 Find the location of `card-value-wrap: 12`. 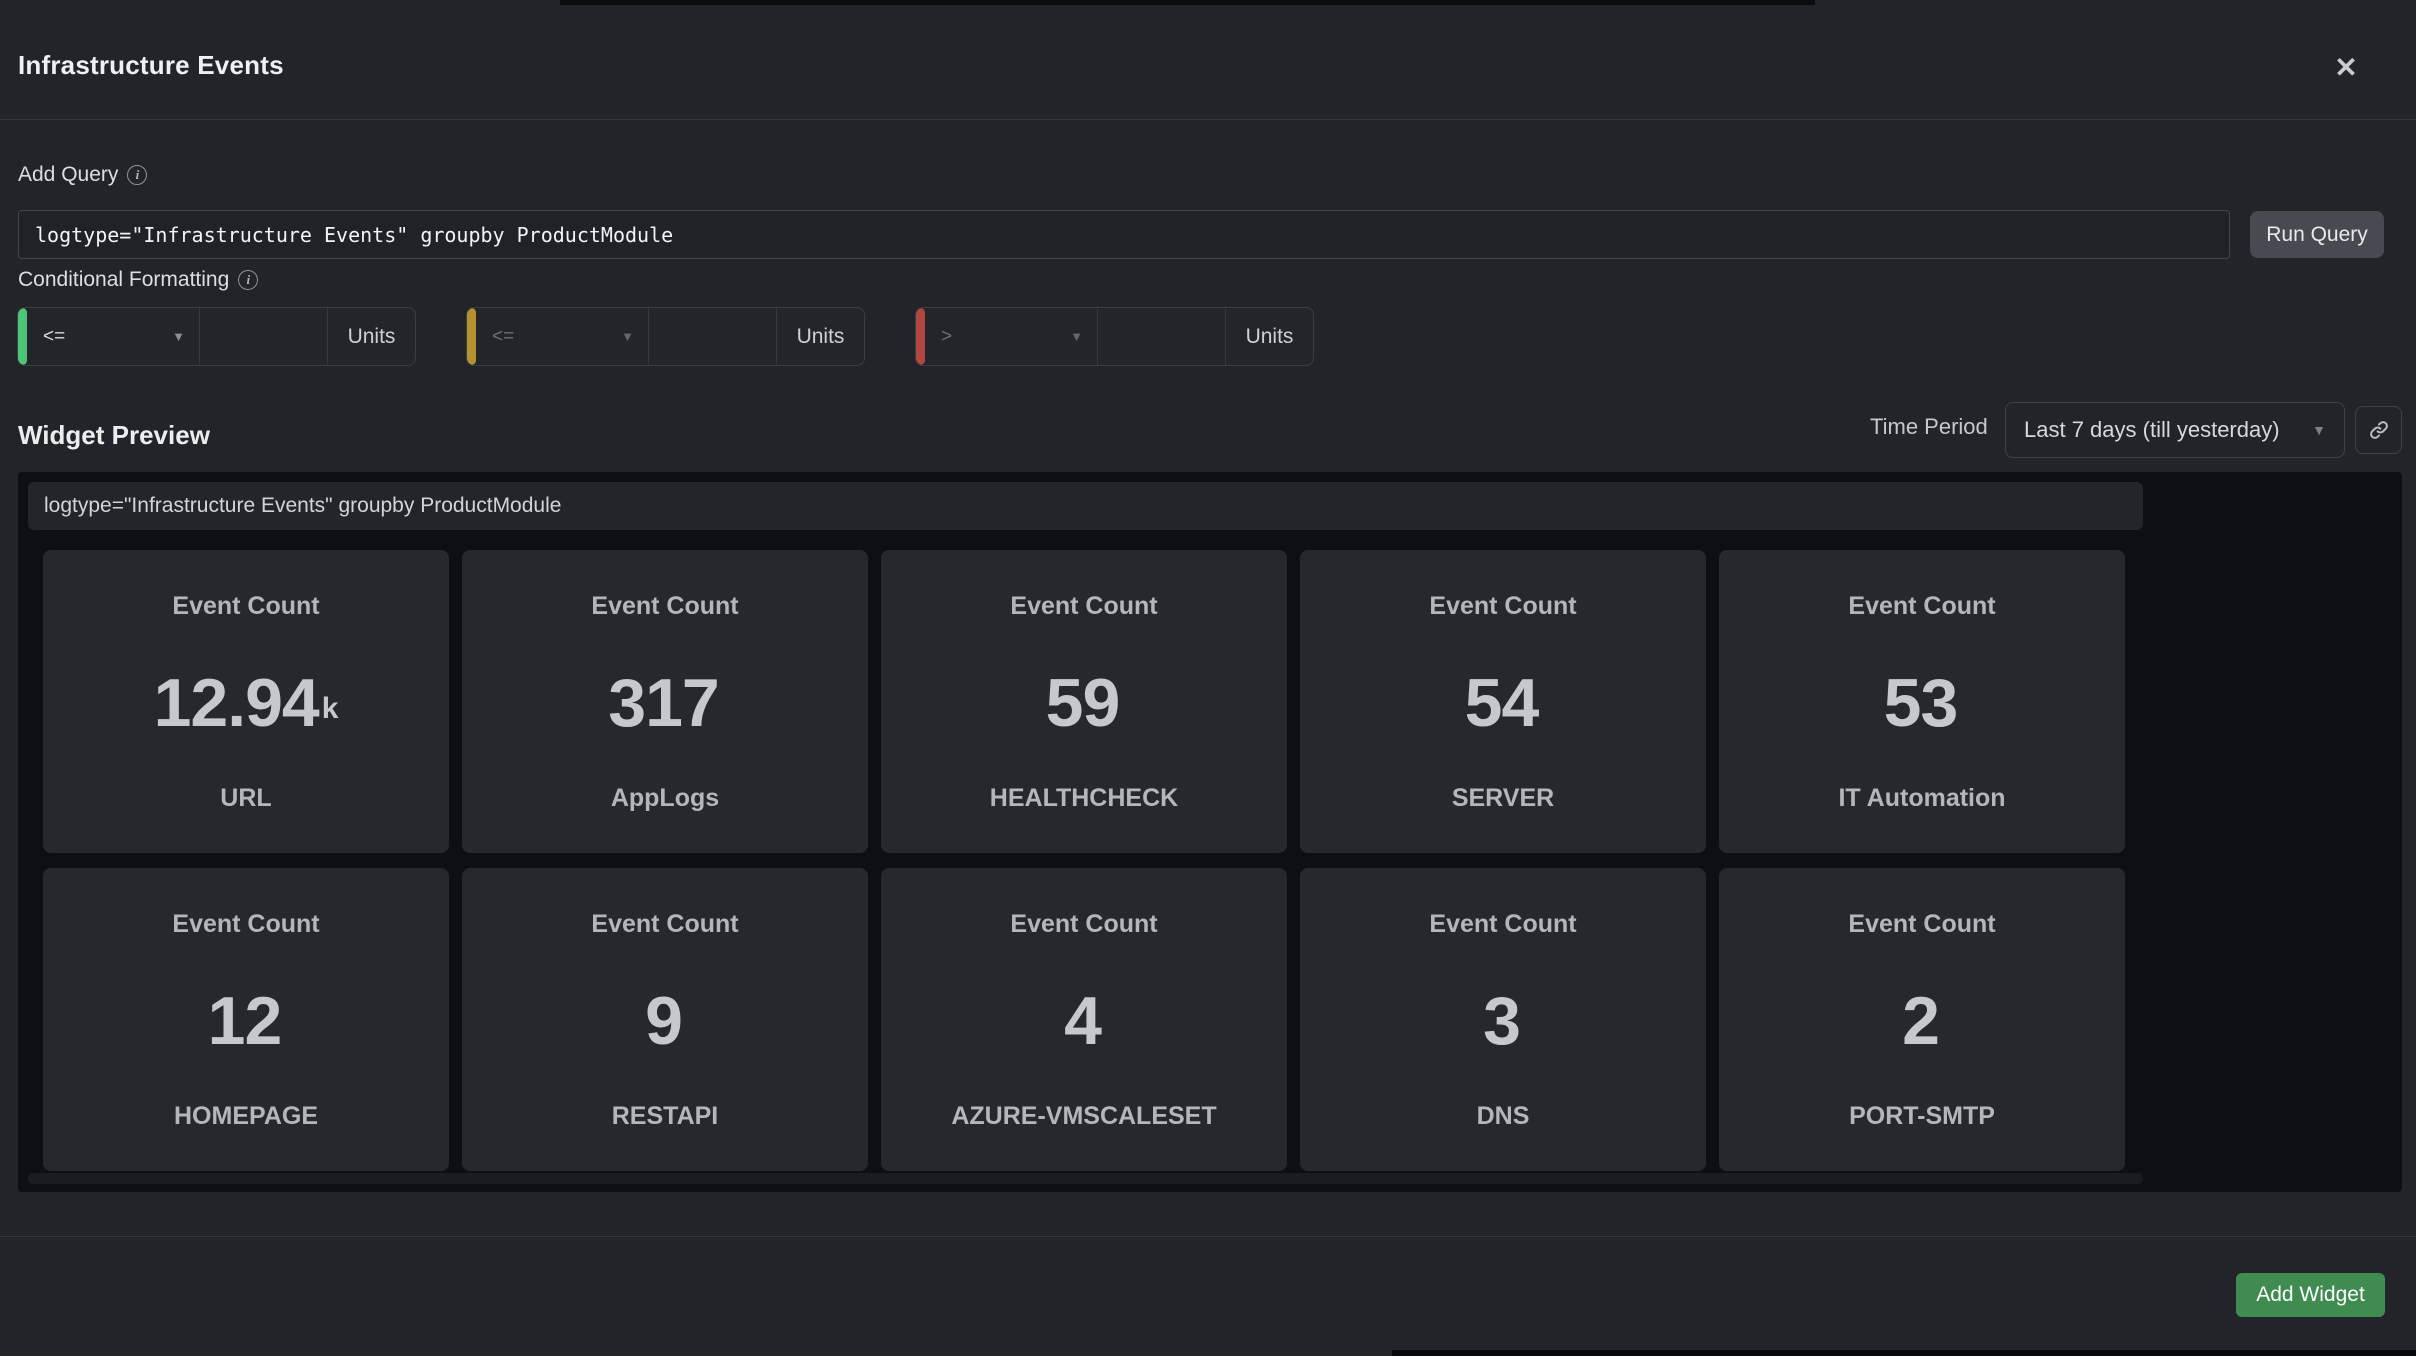

card-value-wrap: 12 is located at coordinates (246, 1020).